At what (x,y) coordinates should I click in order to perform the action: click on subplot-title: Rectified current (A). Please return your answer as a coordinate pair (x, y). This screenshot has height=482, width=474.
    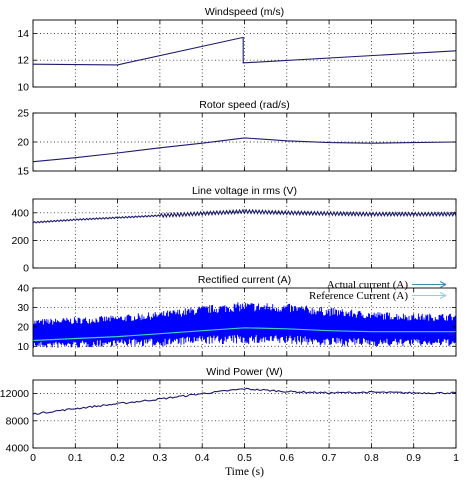
    Looking at the image, I should click on (244, 280).